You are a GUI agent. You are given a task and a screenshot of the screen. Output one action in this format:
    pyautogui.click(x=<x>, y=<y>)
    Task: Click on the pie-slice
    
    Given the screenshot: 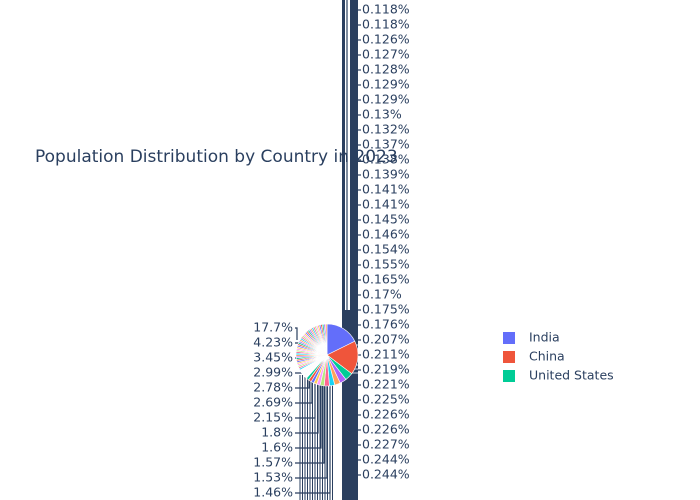 What is the action you would take?
    pyautogui.click(x=326, y=339)
    